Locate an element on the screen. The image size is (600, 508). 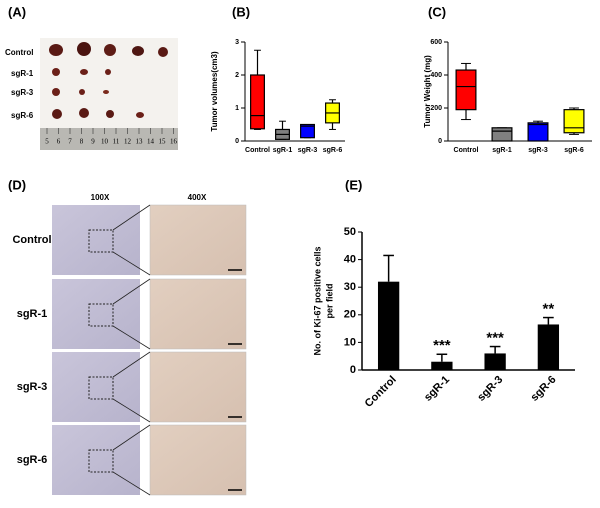
panel-label: (B) is located at coordinates (241, 11).